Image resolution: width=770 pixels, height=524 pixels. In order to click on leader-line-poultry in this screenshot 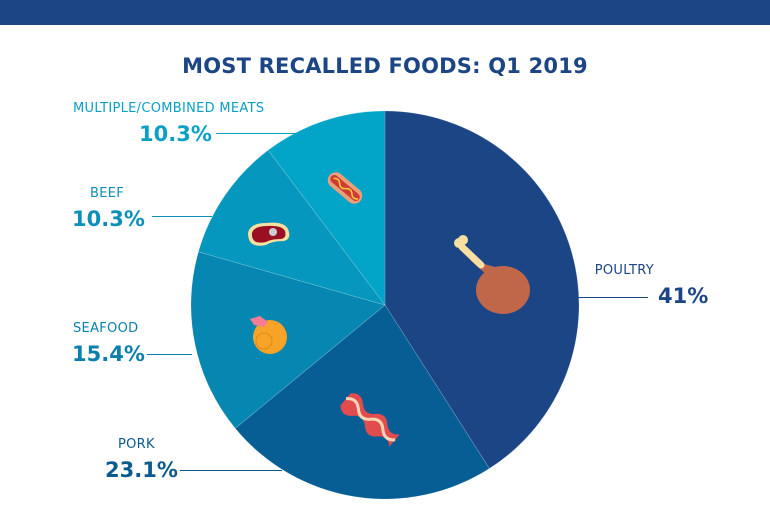, I will do `click(613, 297)`.